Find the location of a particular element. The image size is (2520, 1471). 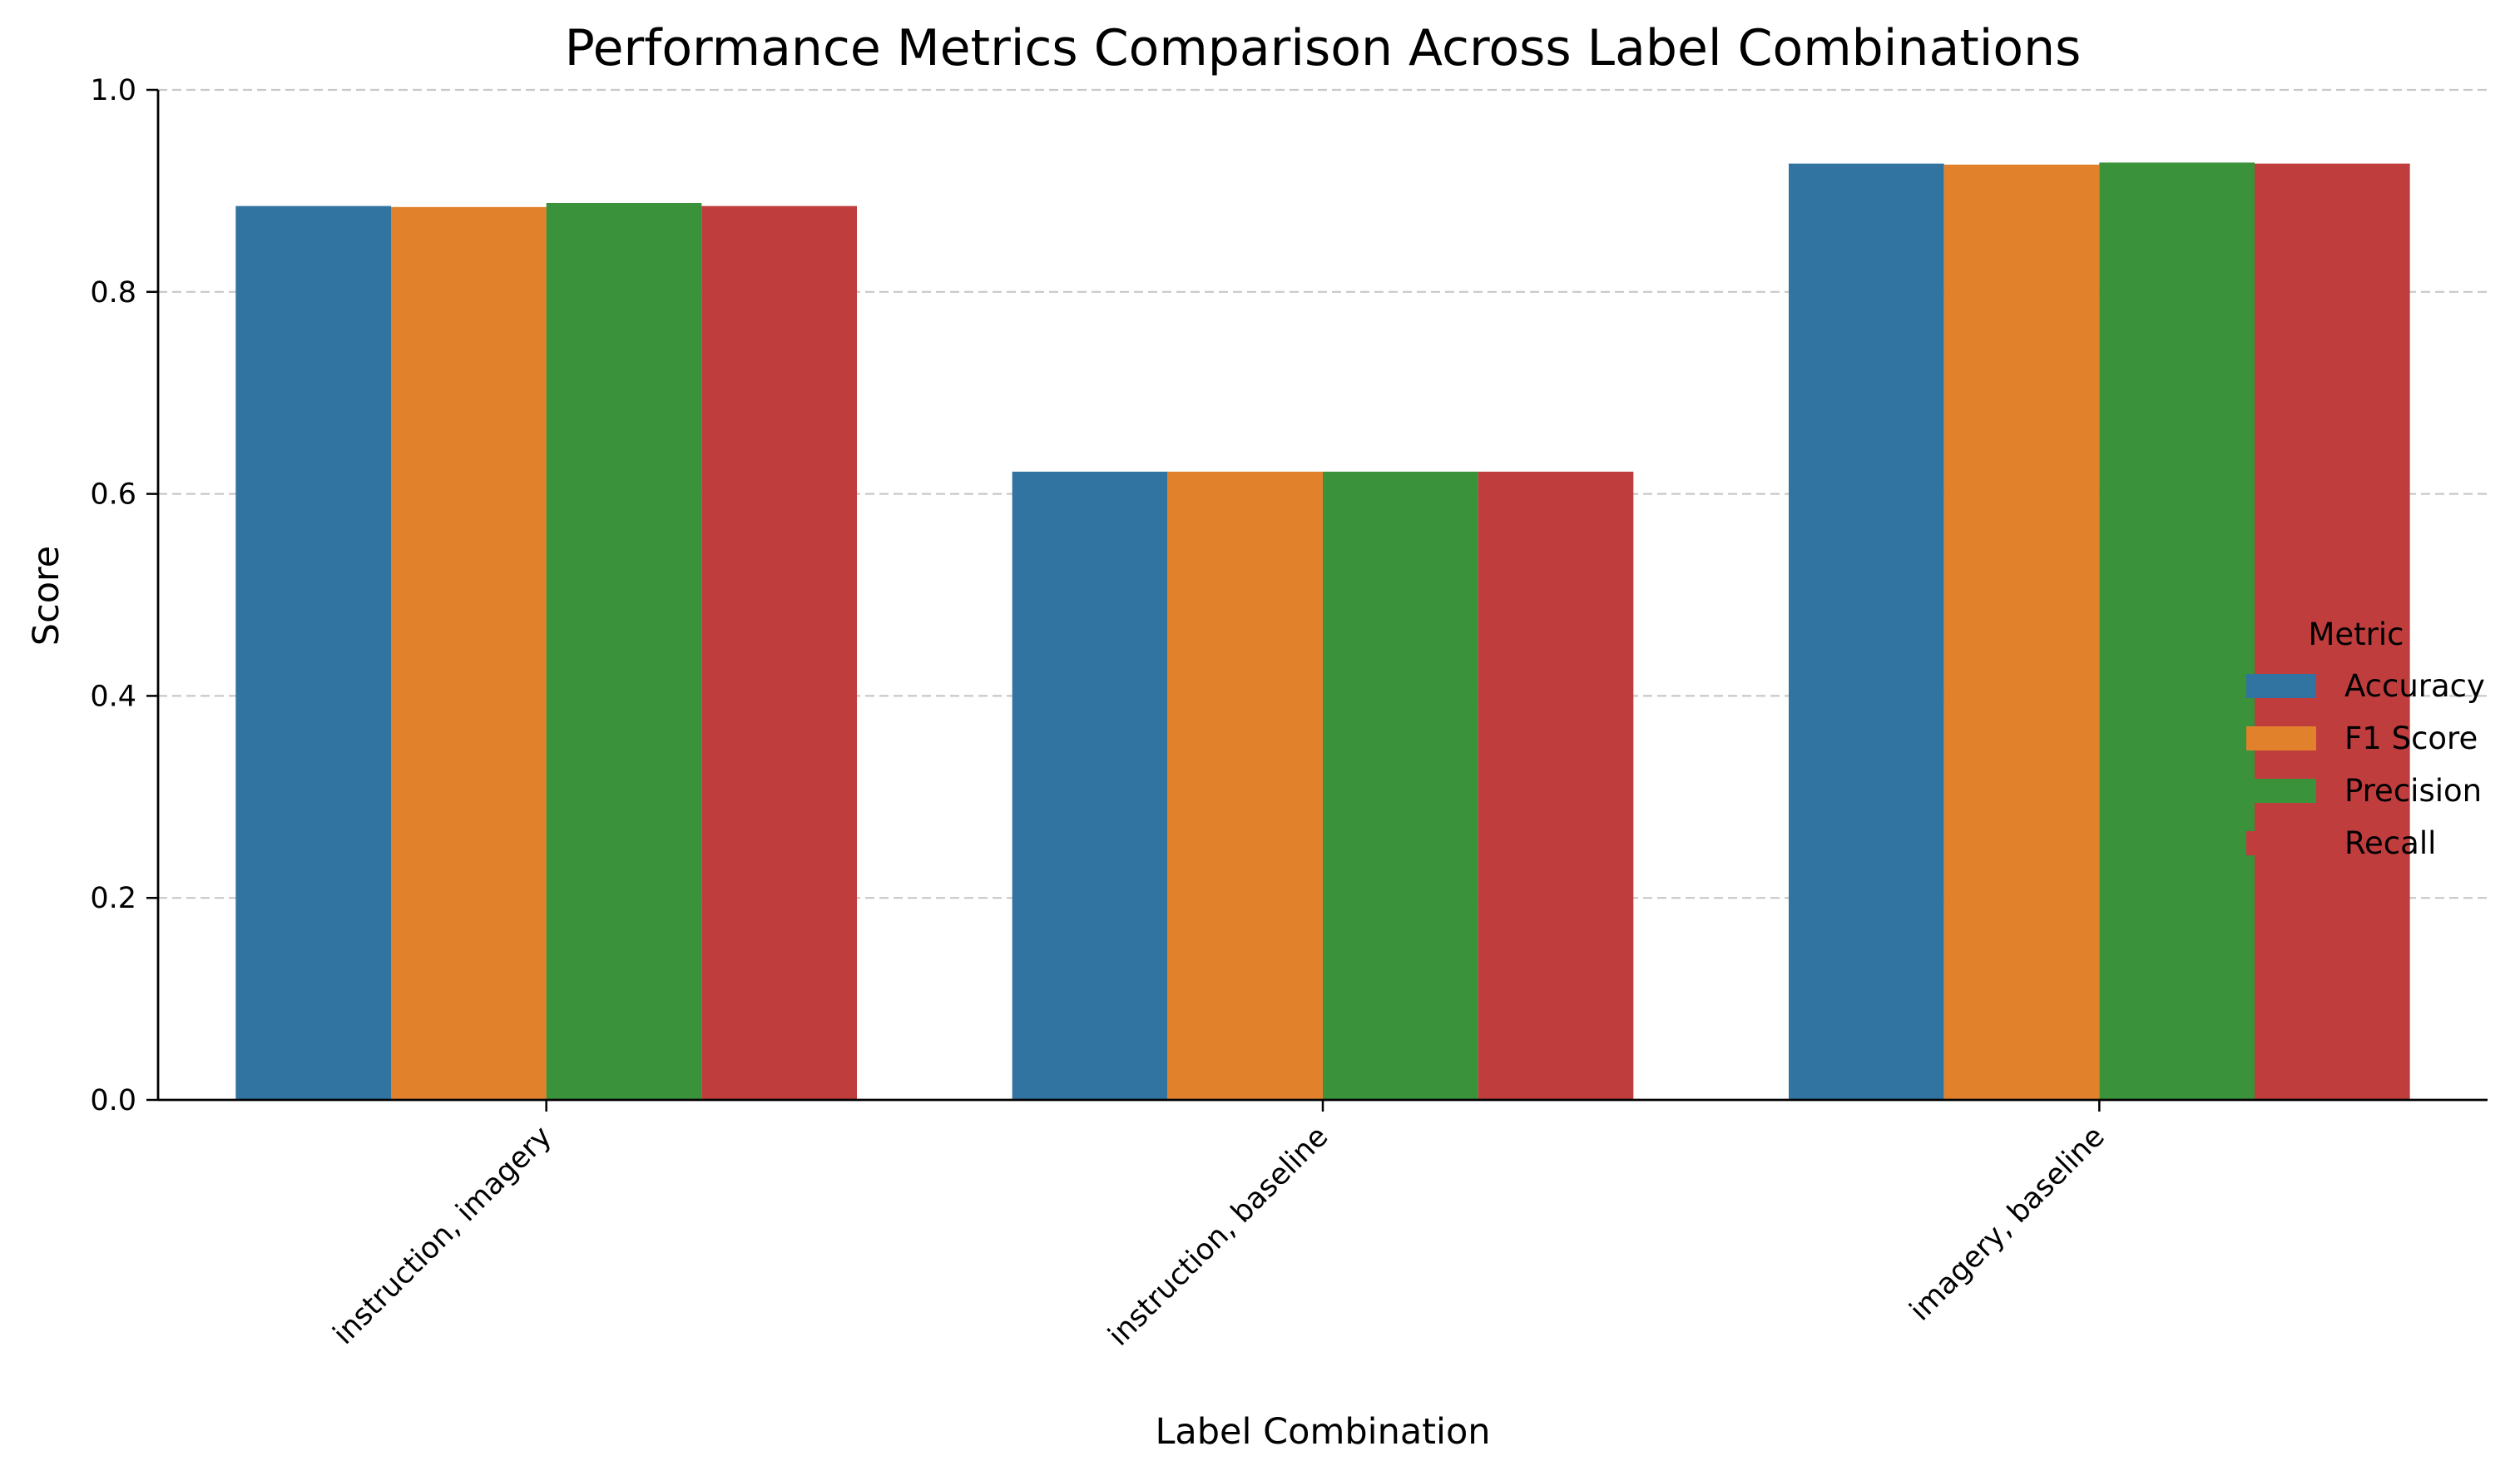

legend-swatch-recall is located at coordinates (2281, 843).